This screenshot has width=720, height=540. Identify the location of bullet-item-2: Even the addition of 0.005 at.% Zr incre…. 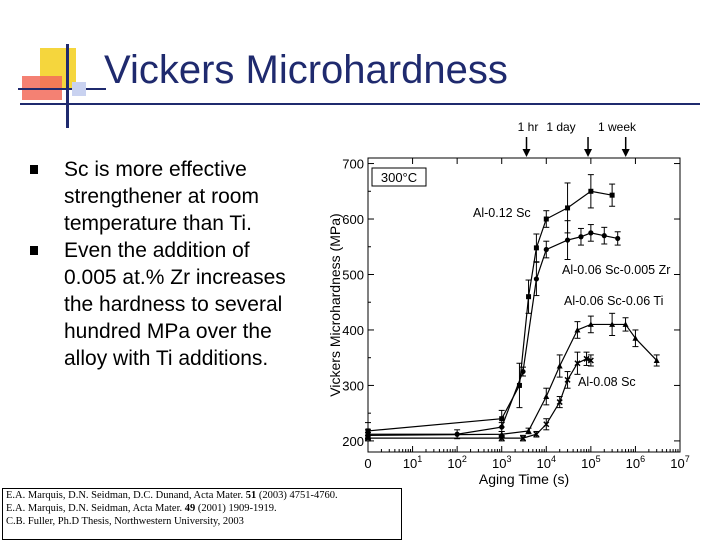
(161, 304).